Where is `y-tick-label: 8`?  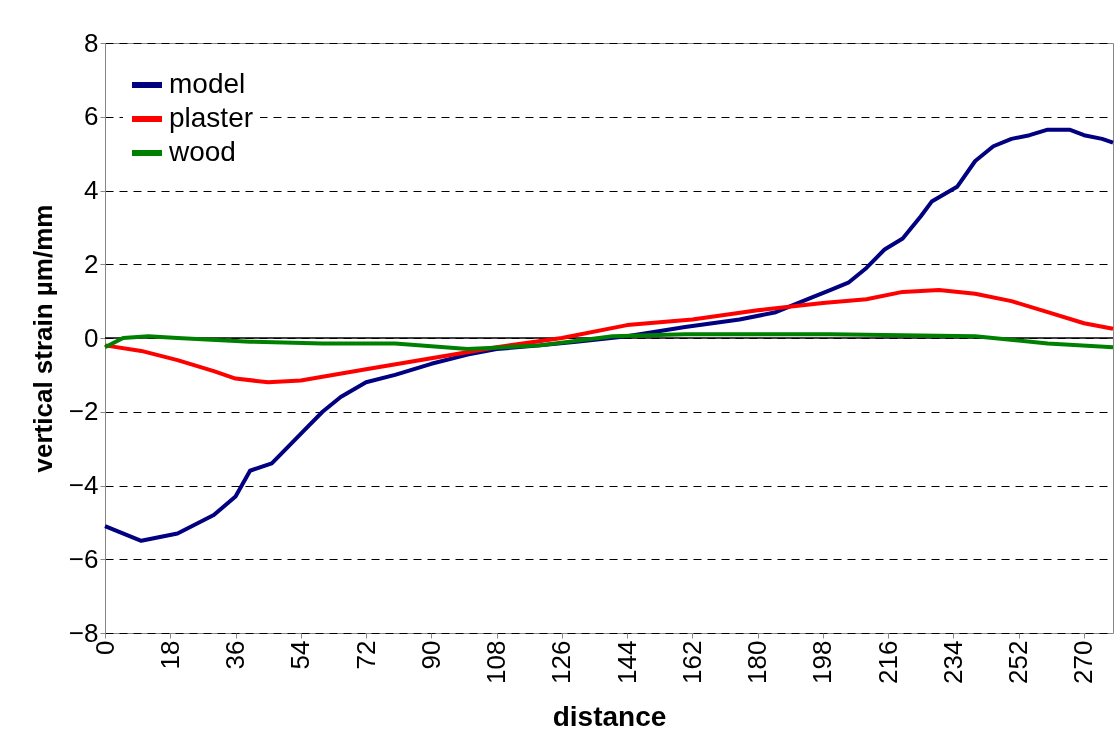 y-tick-label: 8 is located at coordinates (91, 42).